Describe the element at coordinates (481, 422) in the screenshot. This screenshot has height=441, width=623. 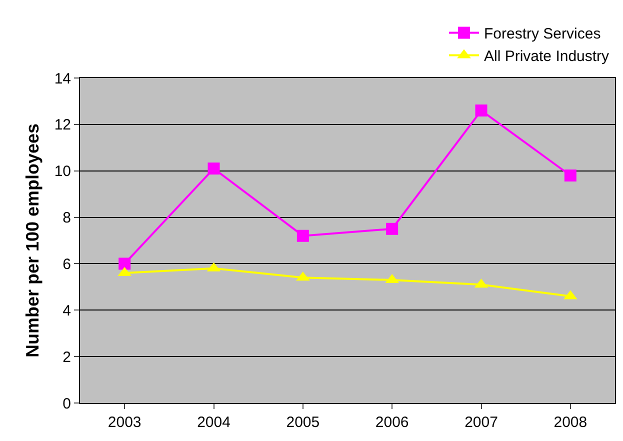
I see `x-tick-label: 2007` at that location.